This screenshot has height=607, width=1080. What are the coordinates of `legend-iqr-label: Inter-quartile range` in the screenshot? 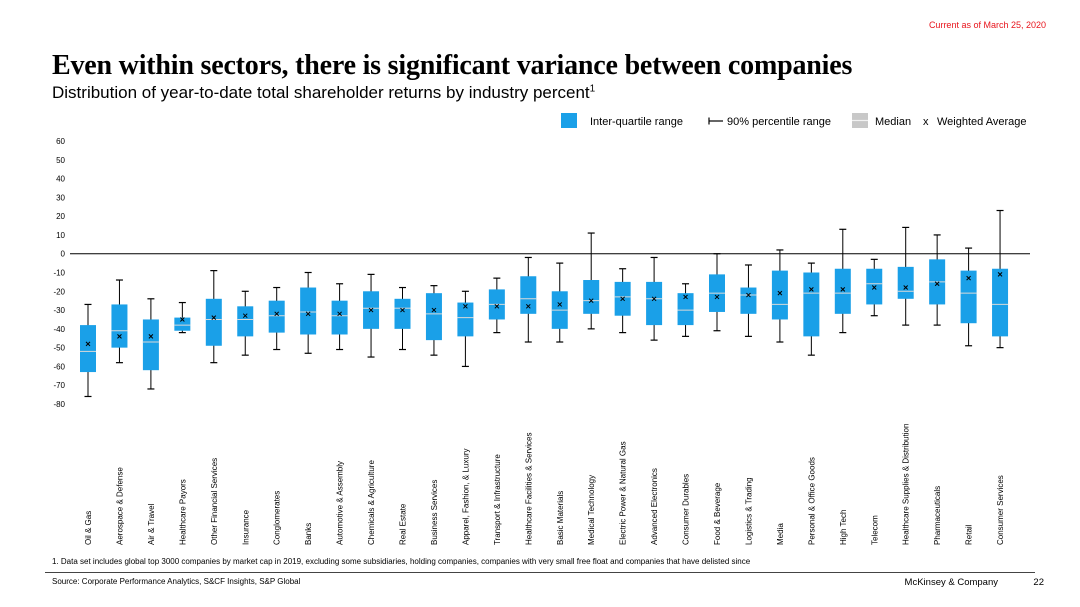 It's located at (636, 122).